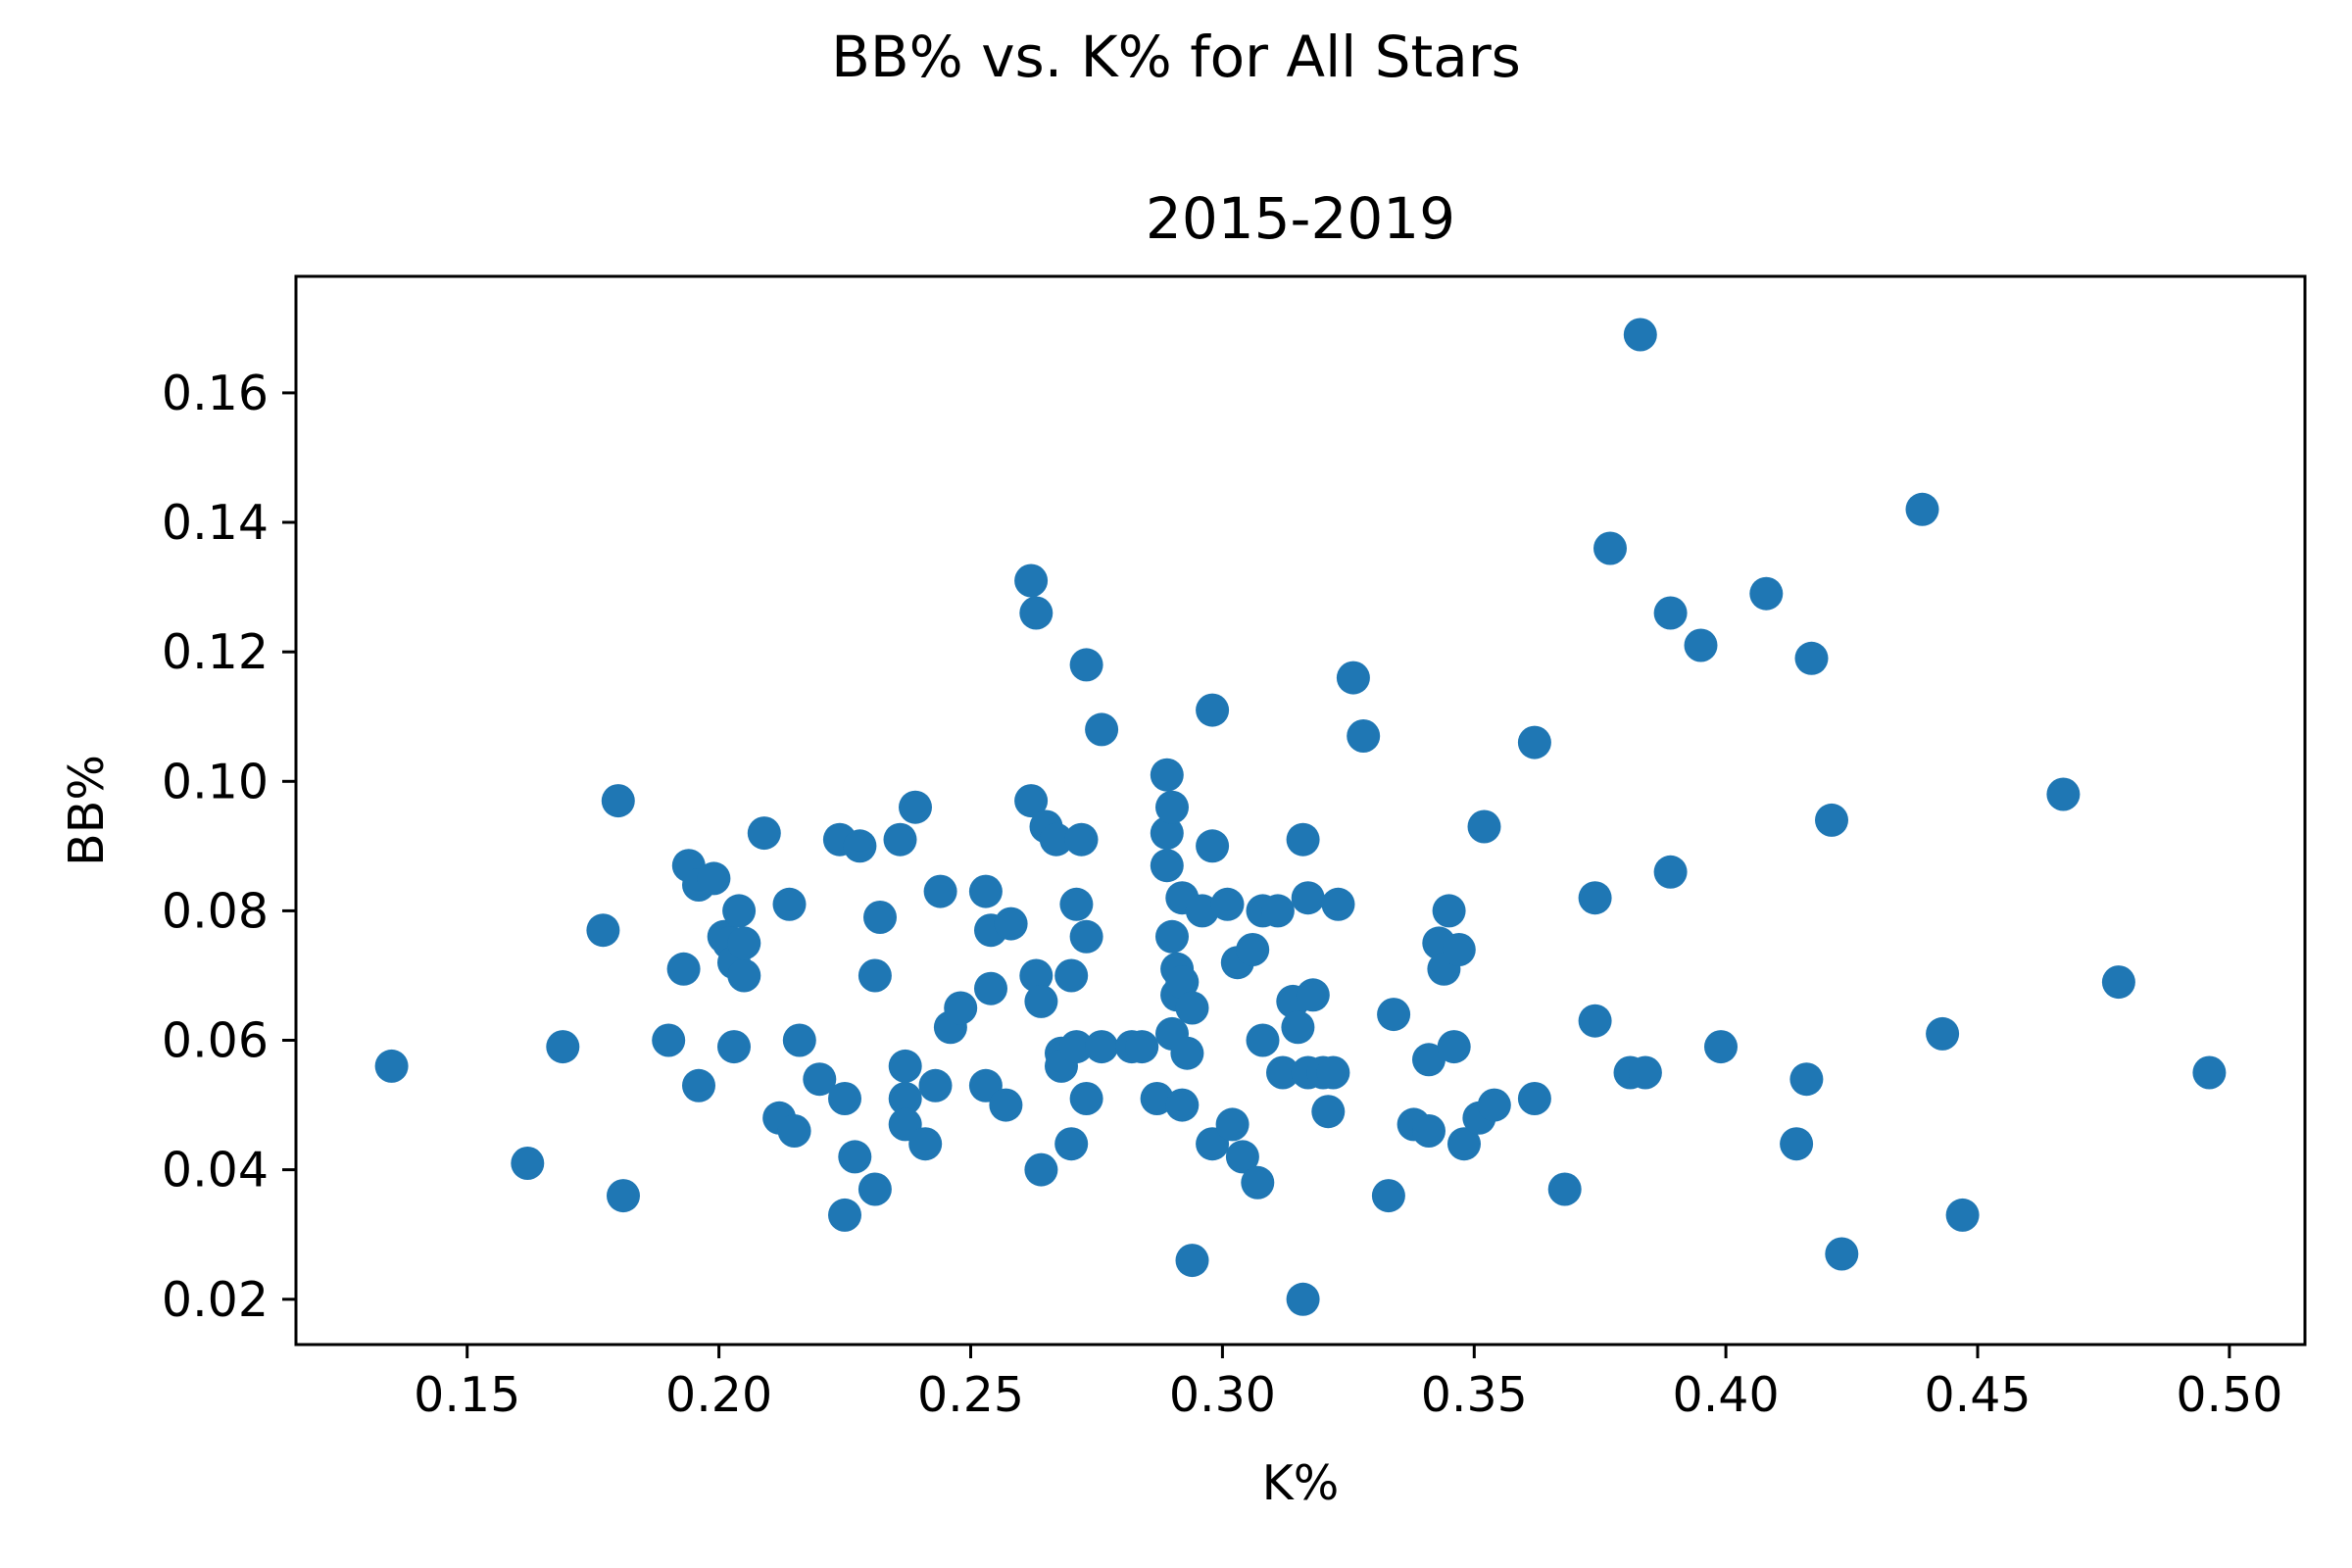  I want to click on y-axis-label: BB%, so click(87, 810).